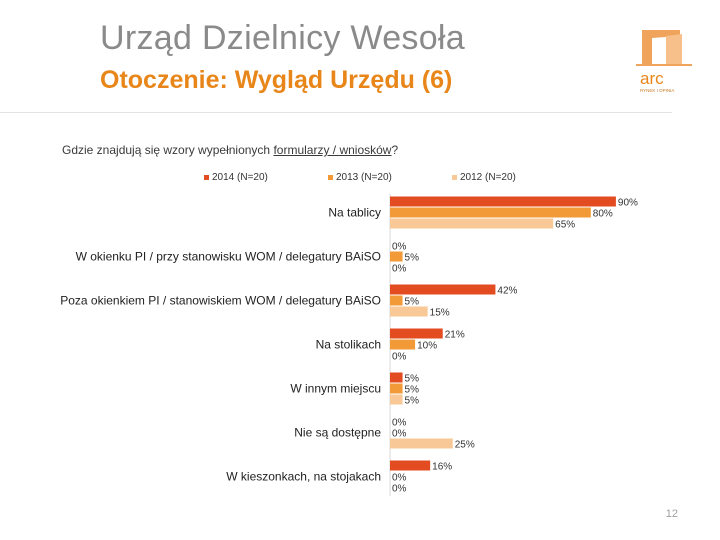 This screenshot has width=720, height=540. Describe the element at coordinates (652, 78) in the screenshot. I see `logo-text: arc` at that location.